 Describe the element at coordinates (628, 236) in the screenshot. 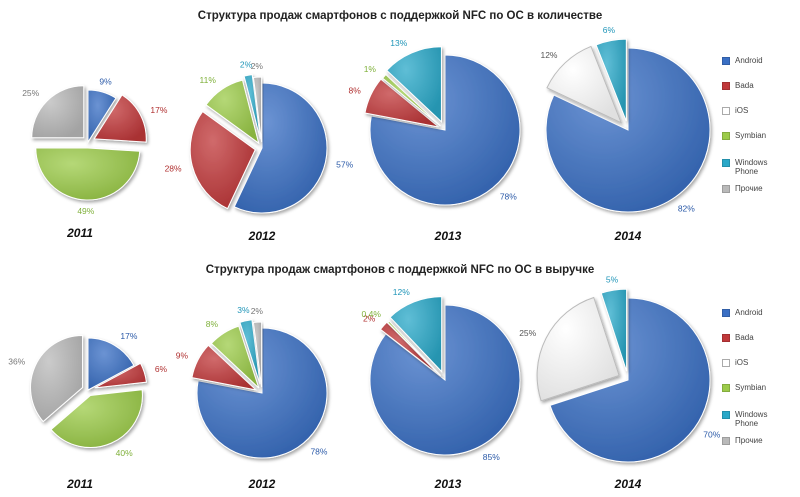

I see `year-label-0-2014: 2014` at that location.